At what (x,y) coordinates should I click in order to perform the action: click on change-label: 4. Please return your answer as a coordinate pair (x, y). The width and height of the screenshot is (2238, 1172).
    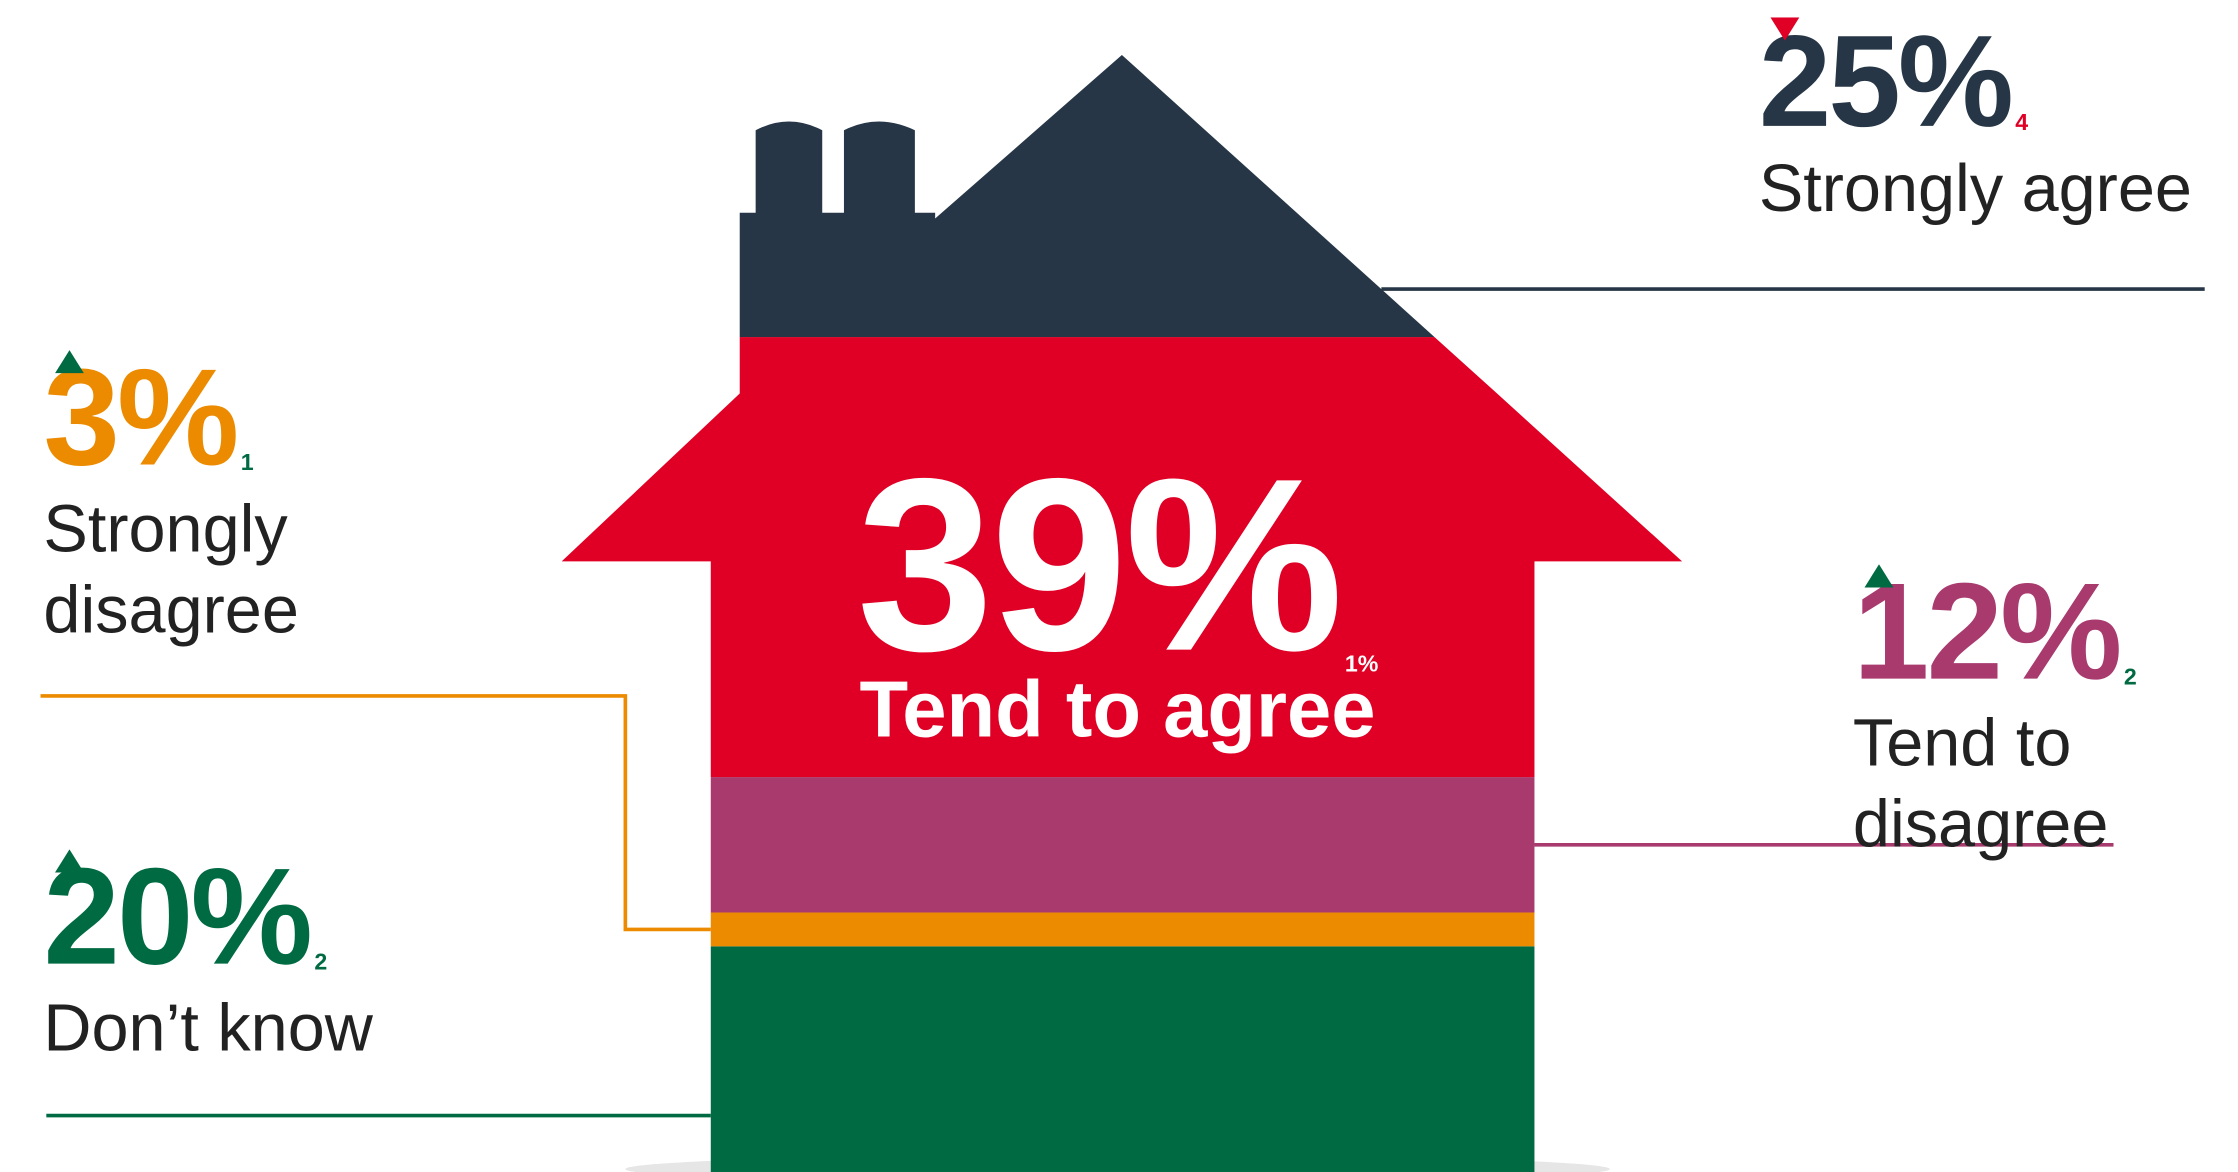
    Looking at the image, I should click on (2022, 124).